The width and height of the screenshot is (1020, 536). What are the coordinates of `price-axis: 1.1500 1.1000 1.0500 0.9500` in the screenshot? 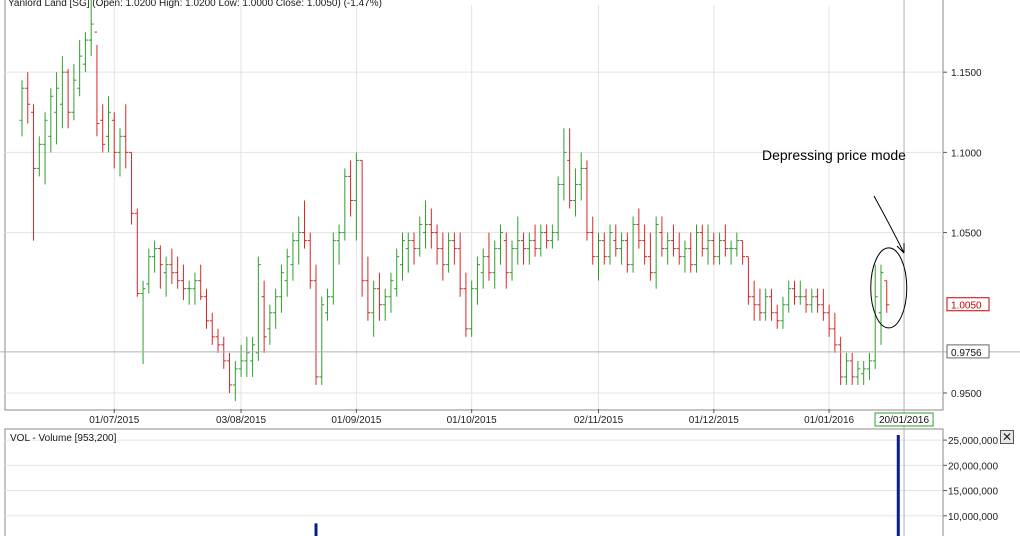 It's located at (962, 234).